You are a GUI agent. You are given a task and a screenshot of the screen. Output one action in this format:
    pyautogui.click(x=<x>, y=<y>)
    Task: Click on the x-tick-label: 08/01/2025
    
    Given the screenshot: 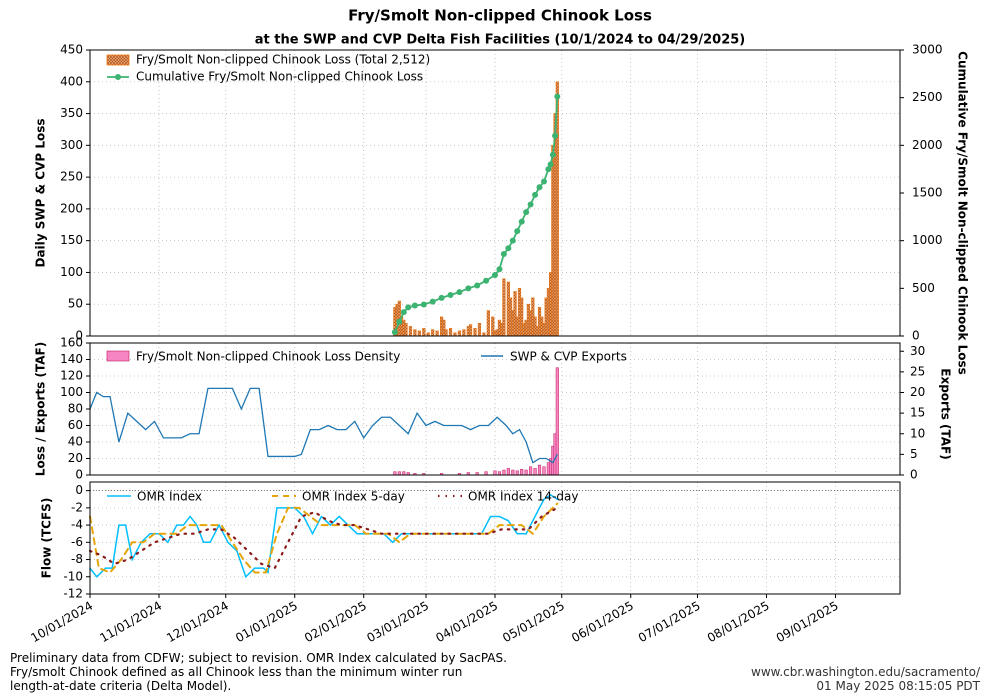 What is the action you would take?
    pyautogui.click(x=738, y=622)
    